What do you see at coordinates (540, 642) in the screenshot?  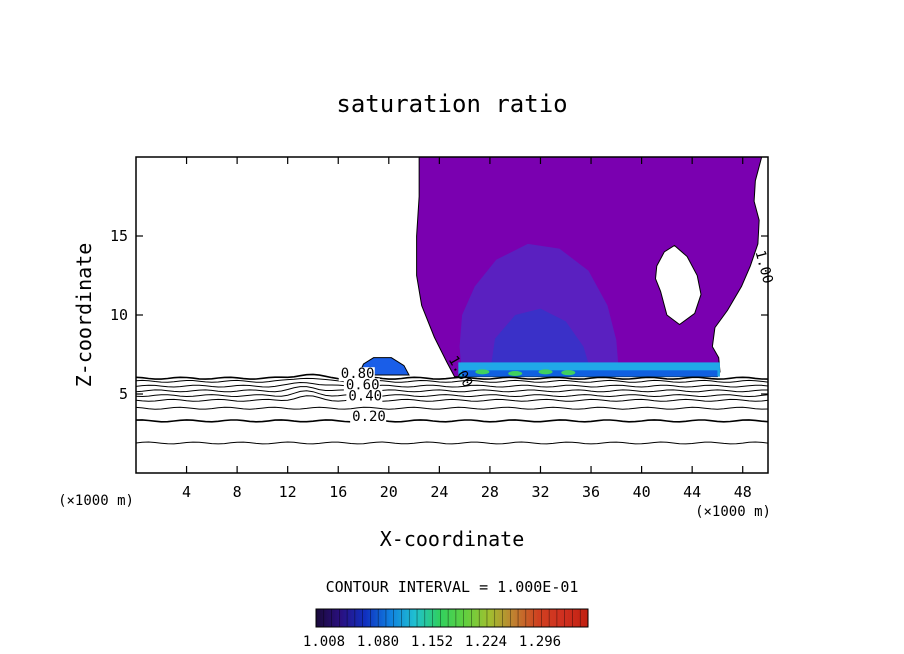 I see `colorbar-label: 1.296` at bounding box center [540, 642].